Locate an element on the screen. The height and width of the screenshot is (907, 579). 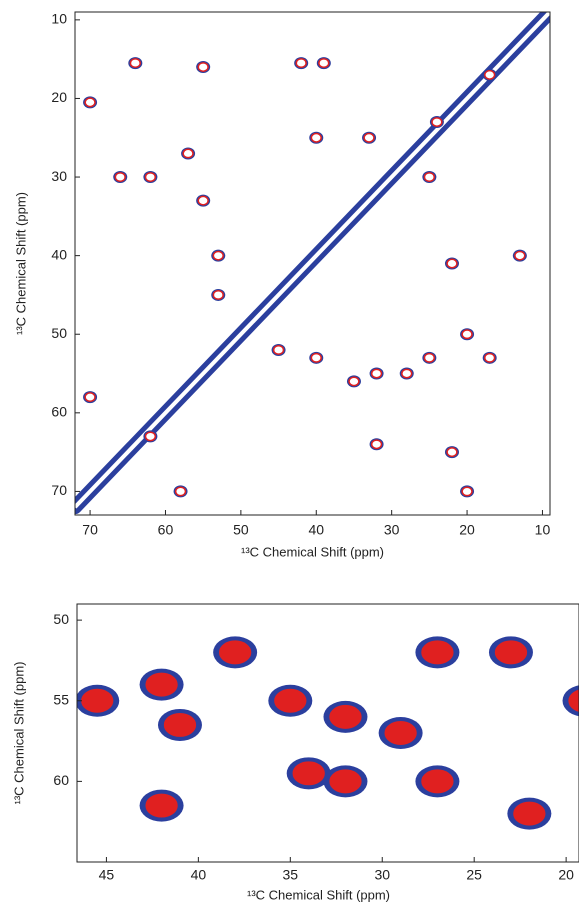
x-tick-label: 50 is located at coordinates (241, 530).